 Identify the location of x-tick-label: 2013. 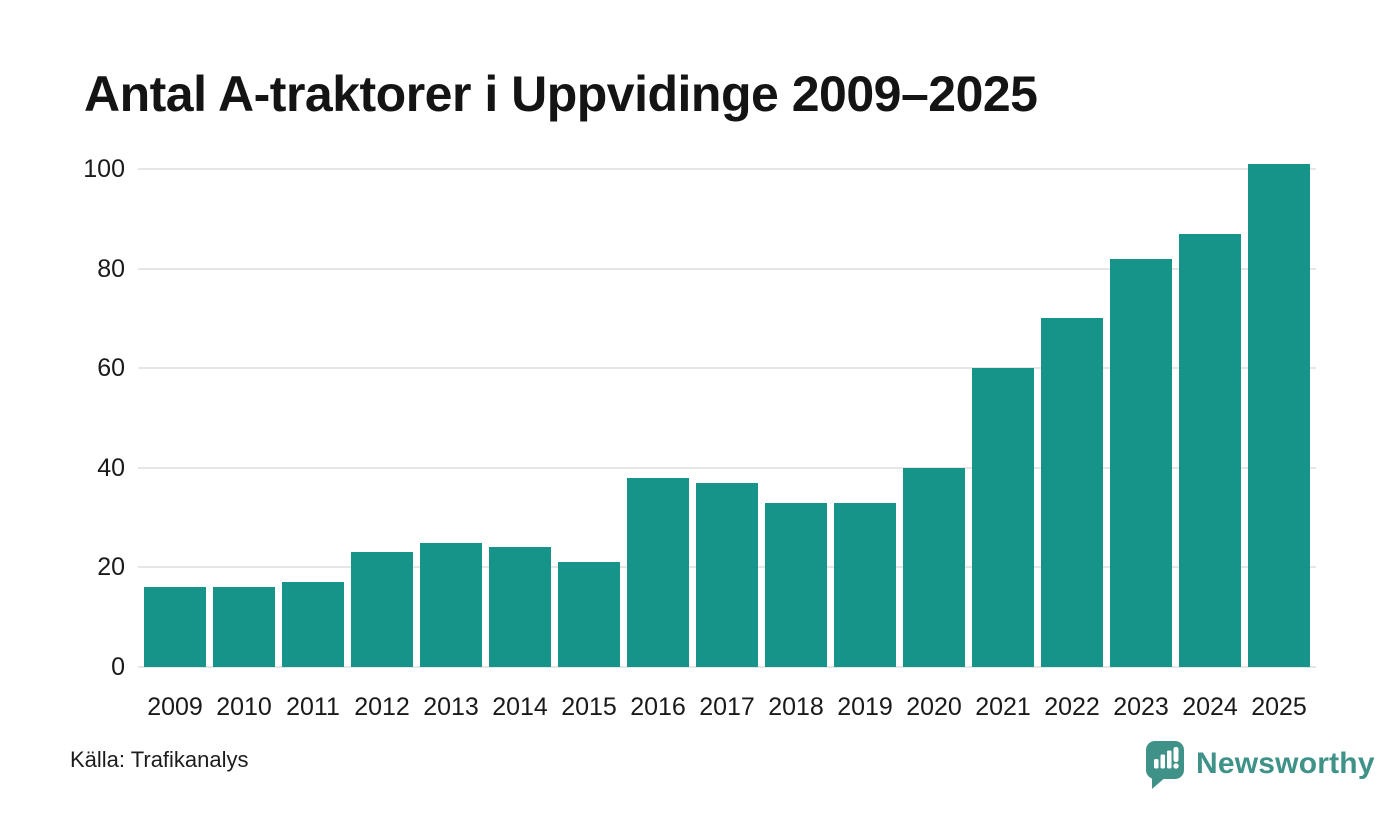
(451, 707).